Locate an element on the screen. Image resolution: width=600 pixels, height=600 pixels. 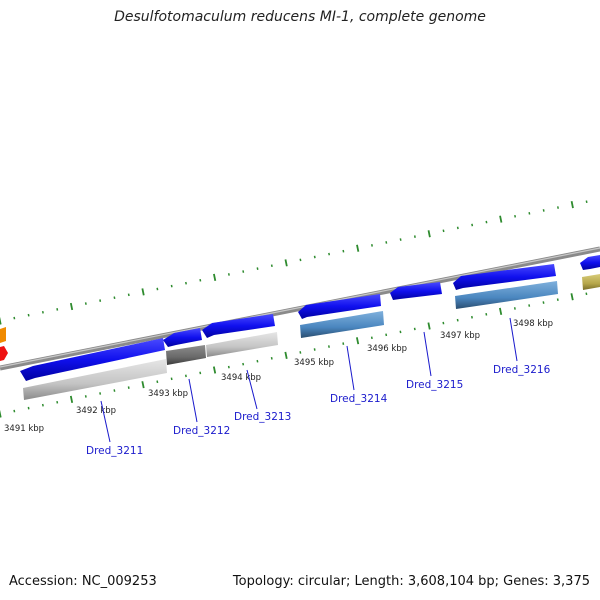
scale-label: 3493 kbp is located at coordinates (168, 394).